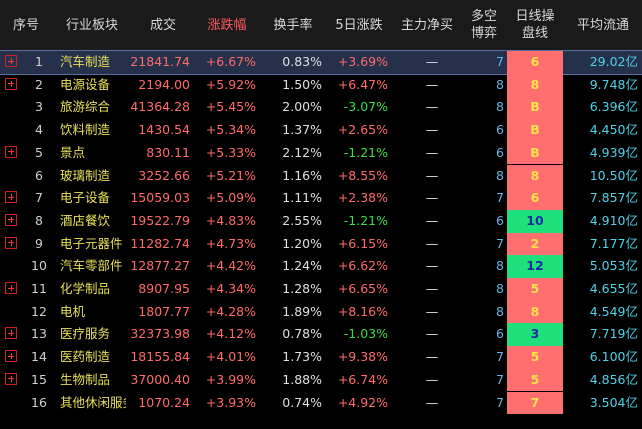 This screenshot has height=429, width=642. I want to click on table-row: 11 化学制品 8907.95 +4.34% 1.28% +6.65% — 8 5 4.655亿, so click(321, 289).